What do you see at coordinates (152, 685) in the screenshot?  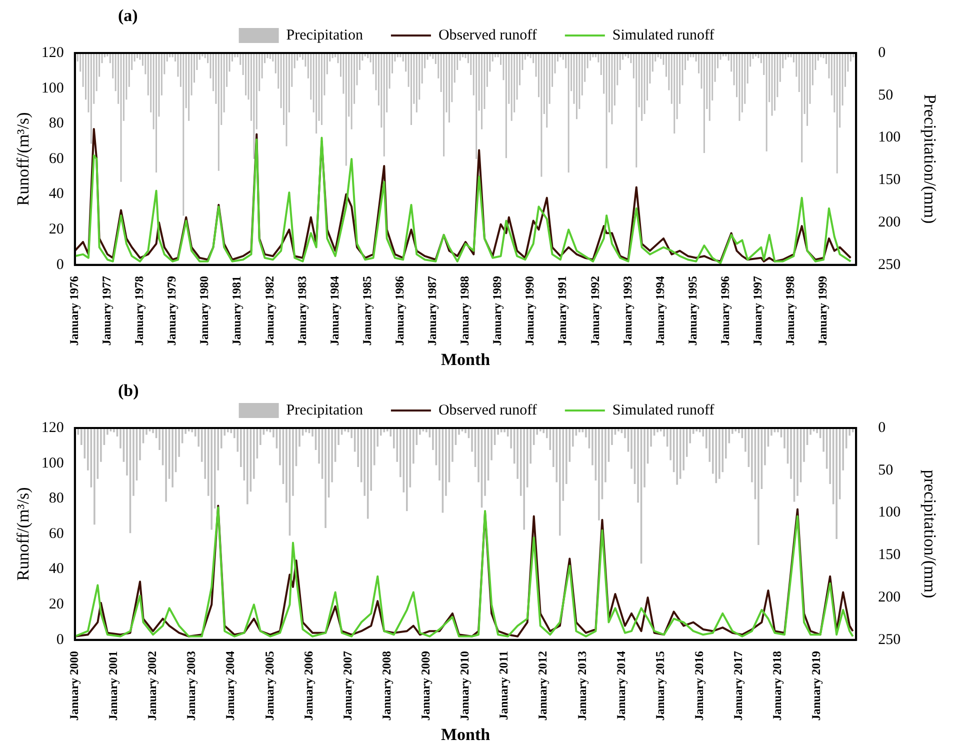 I see `x-tick-label: January 2002` at bounding box center [152, 685].